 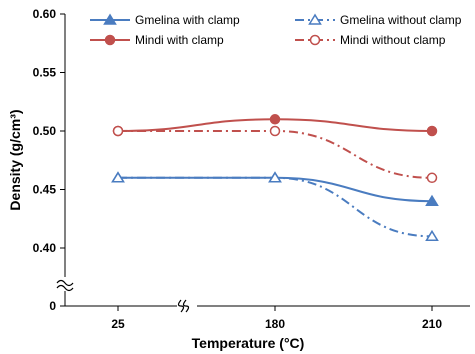 What do you see at coordinates (45, 190) in the screenshot?
I see `y-tick-label: 0.45` at bounding box center [45, 190].